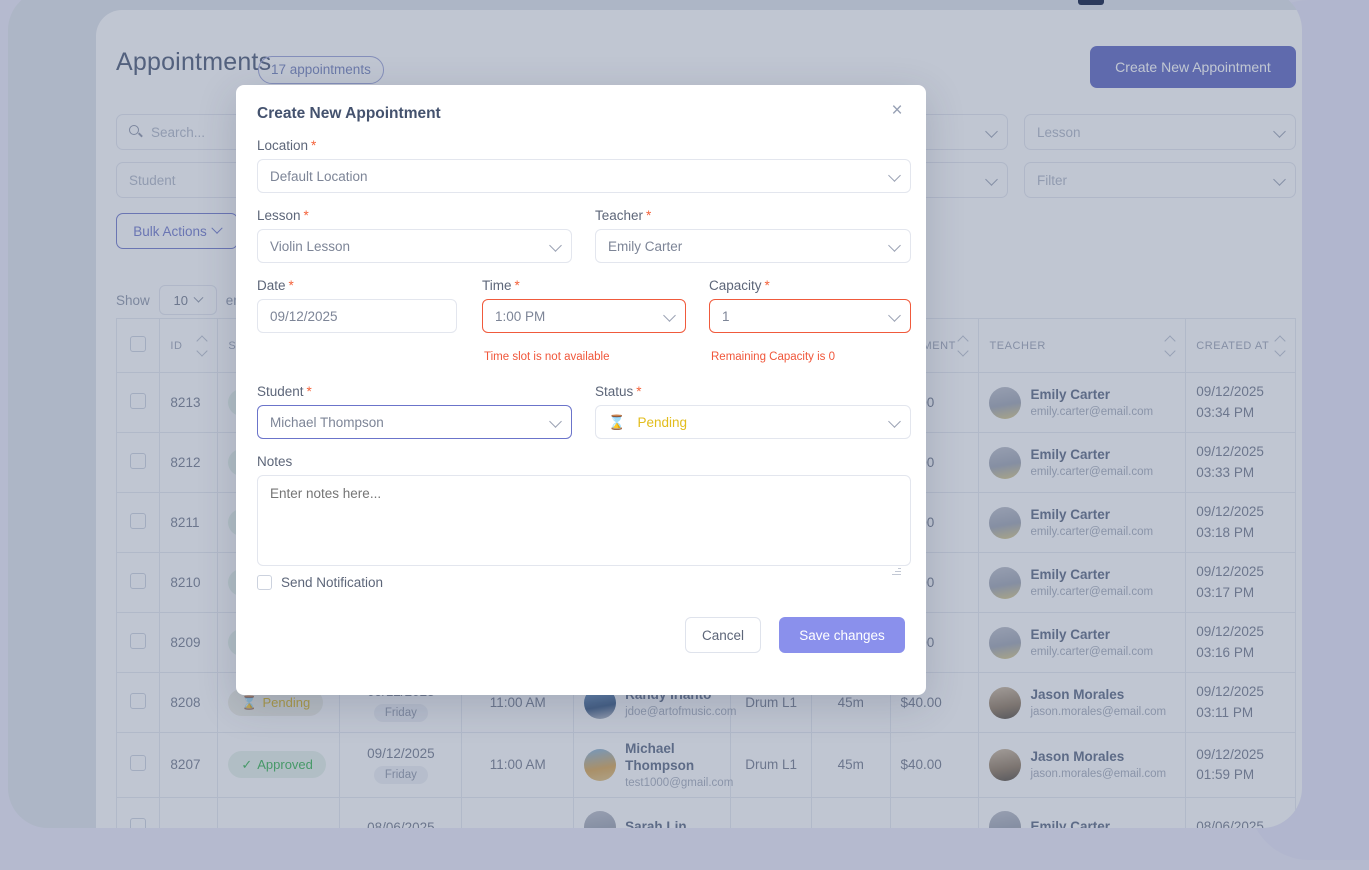  What do you see at coordinates (138, 344) in the screenshot?
I see `select-all-checkbox` at bounding box center [138, 344].